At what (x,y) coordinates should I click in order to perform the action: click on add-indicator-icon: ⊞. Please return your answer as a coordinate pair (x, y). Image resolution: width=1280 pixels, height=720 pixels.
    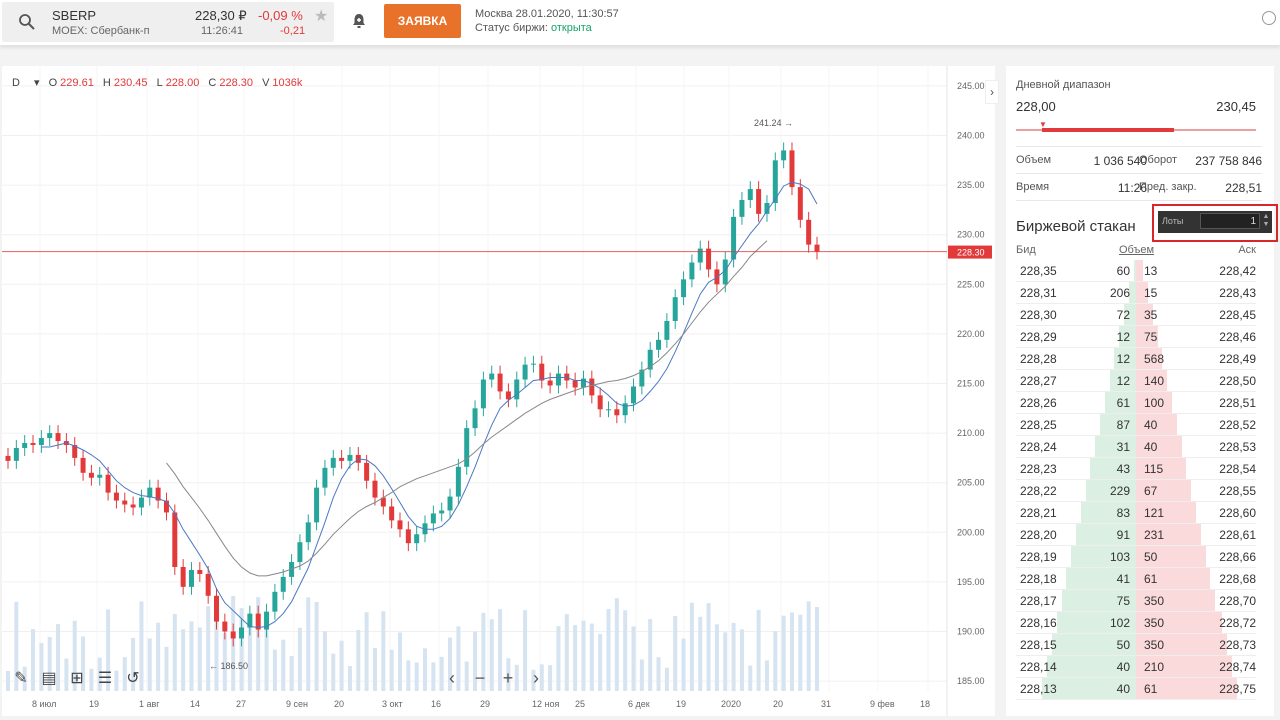
    Looking at the image, I should click on (77, 678).